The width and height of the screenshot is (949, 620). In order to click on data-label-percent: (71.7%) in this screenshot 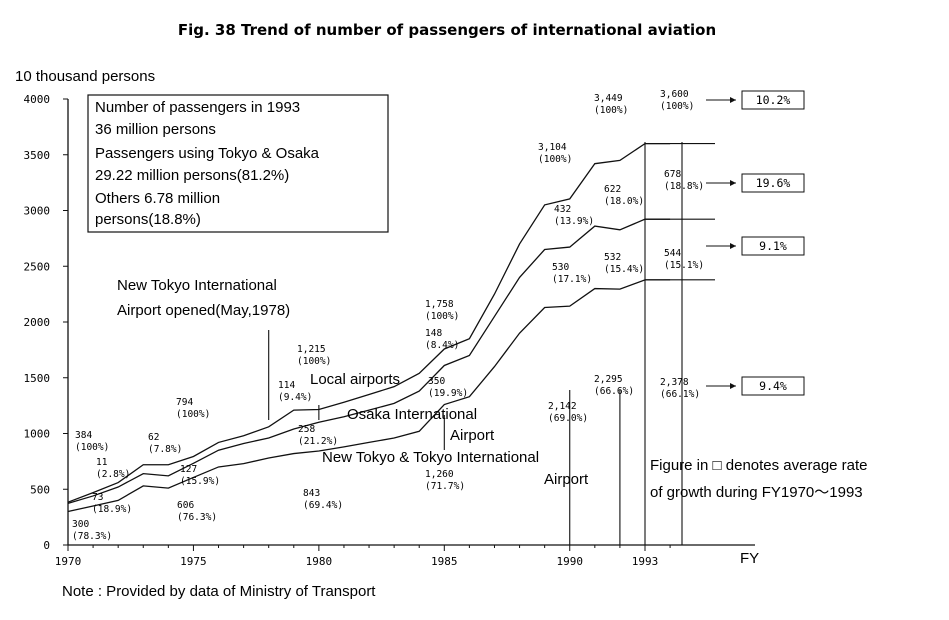, I will do `click(445, 486)`.